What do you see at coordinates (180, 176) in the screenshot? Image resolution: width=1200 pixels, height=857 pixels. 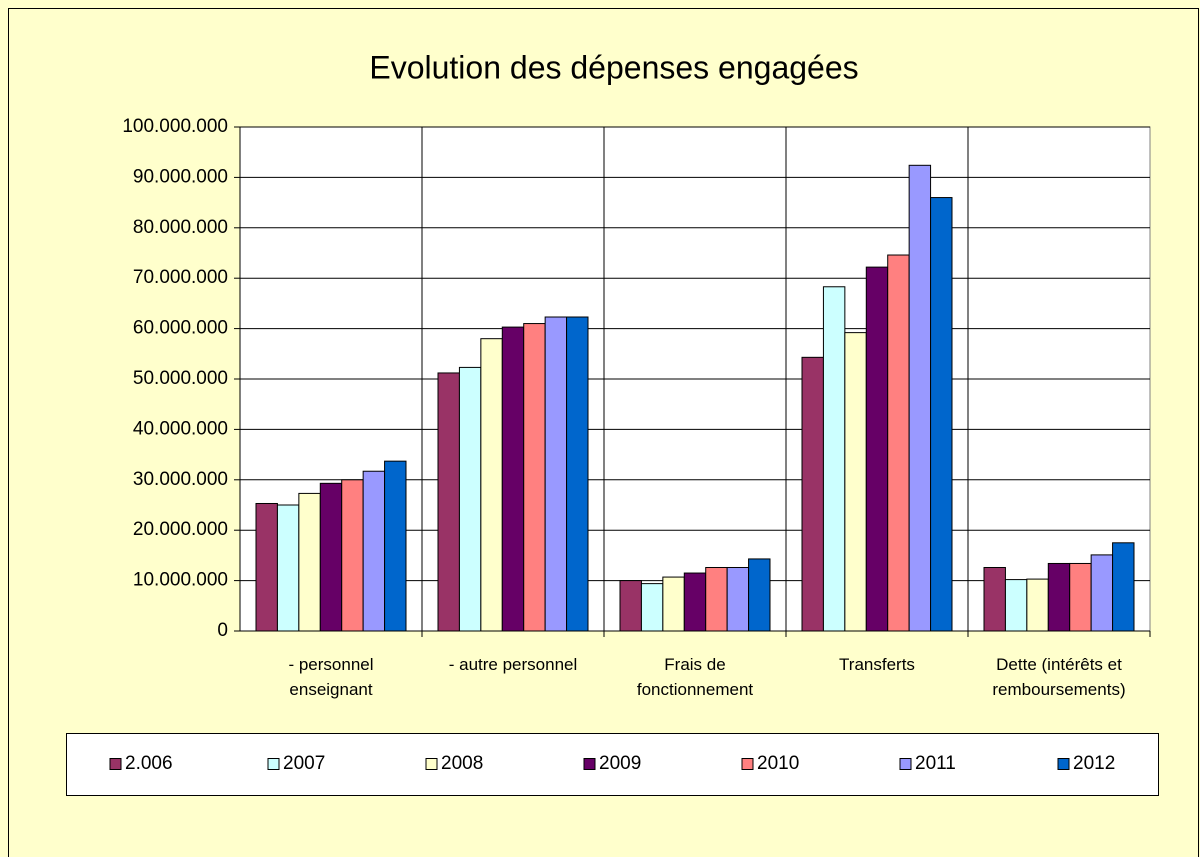 I see `y-tick-label: 90.000.000` at bounding box center [180, 176].